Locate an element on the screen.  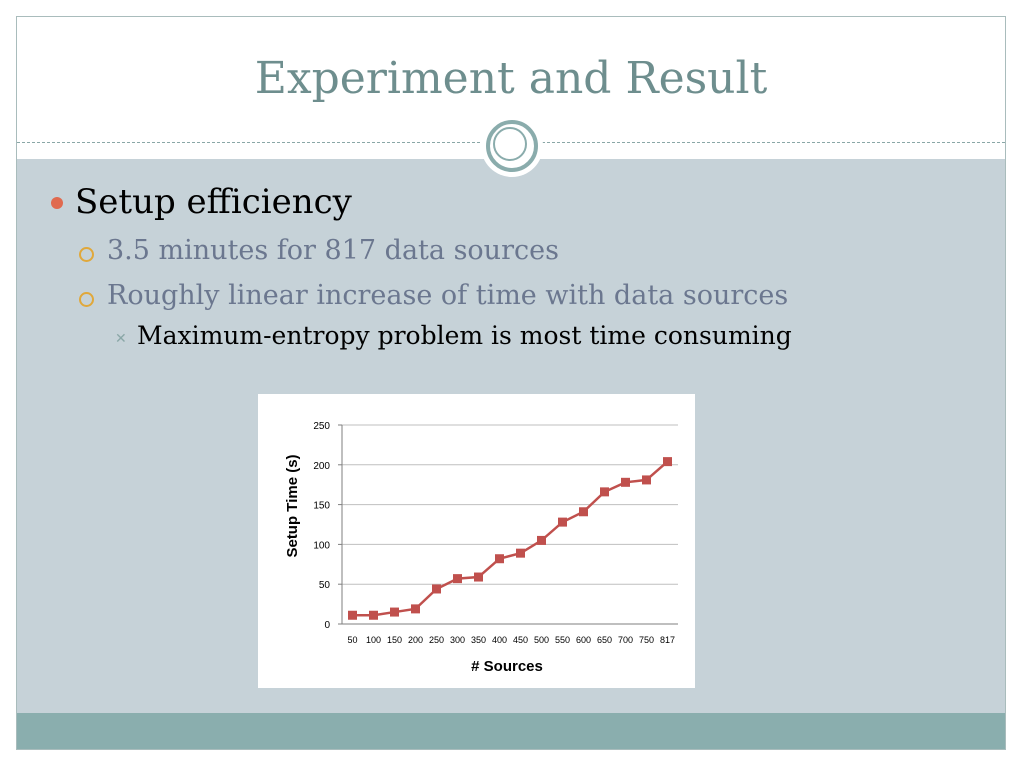
x-axis-label: # Sources is located at coordinates (507, 666).